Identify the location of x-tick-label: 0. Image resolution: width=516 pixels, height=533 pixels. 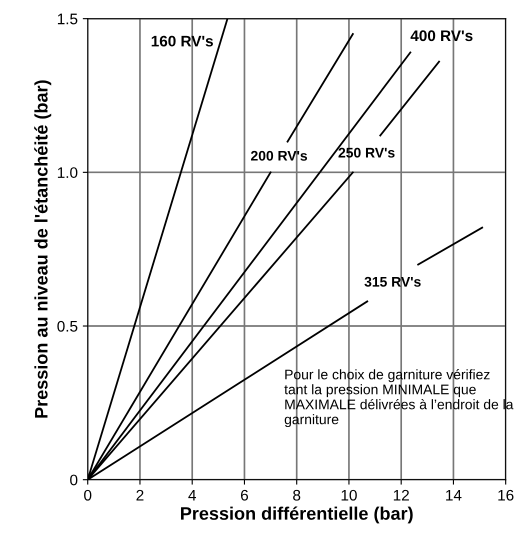
(88, 495).